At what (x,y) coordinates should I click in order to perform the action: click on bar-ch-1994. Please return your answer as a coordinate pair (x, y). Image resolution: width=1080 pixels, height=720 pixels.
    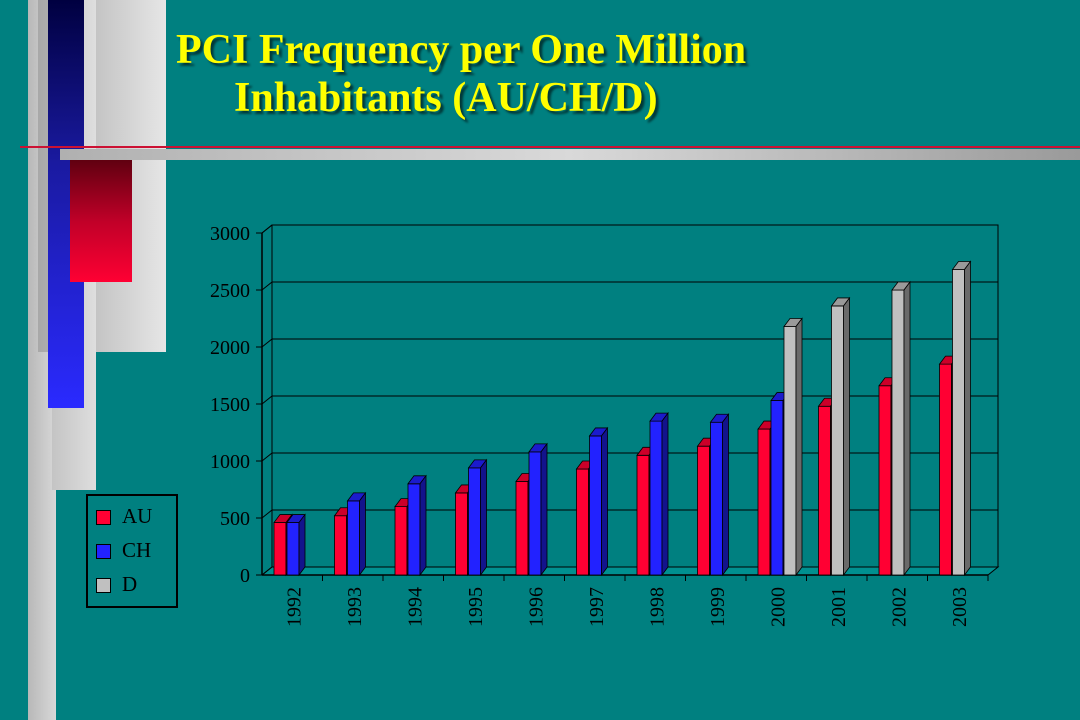
    Looking at the image, I should click on (417, 525).